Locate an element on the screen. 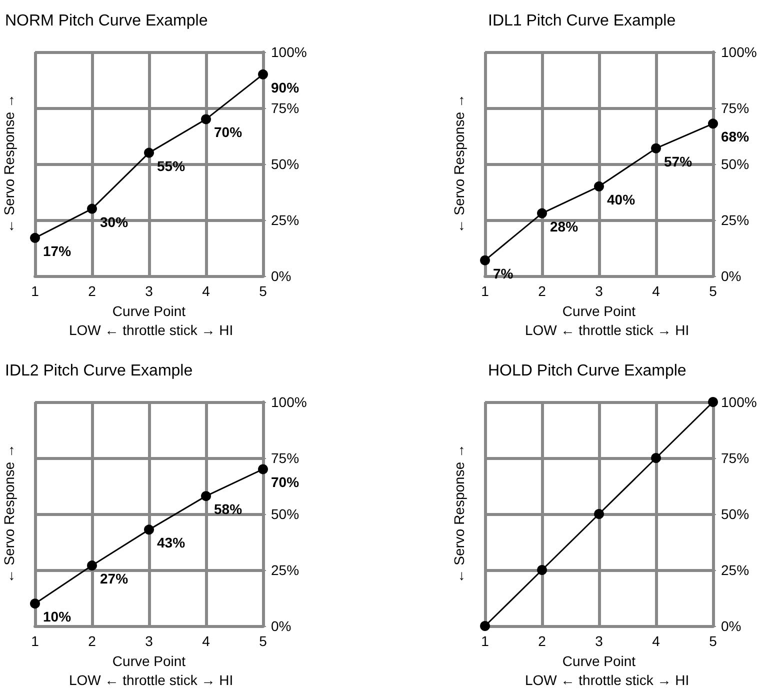 This screenshot has height=696, width=770. chart-title: HOLD Pitch Curve Example is located at coordinates (587, 371).